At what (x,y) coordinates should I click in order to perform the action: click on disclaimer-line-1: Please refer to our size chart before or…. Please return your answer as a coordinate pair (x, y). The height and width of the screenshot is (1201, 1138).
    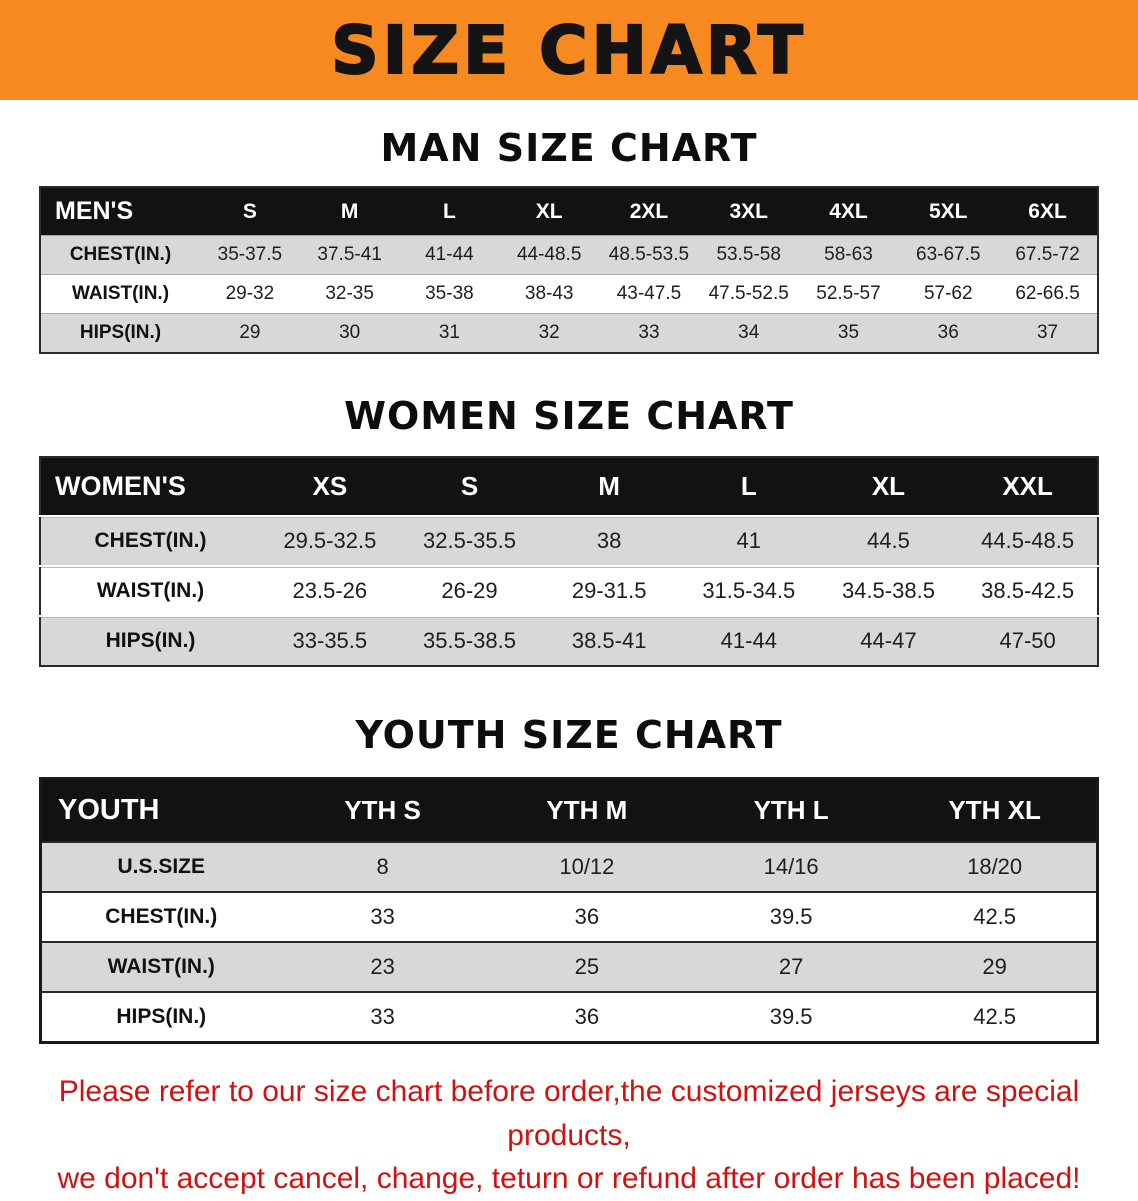
    Looking at the image, I should click on (569, 1113).